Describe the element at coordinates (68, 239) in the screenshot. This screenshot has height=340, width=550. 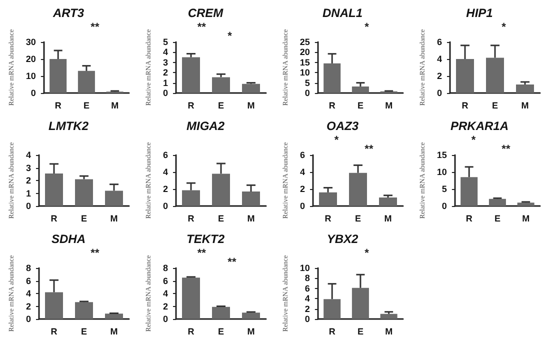
I see `chart-title: SDHA` at that location.